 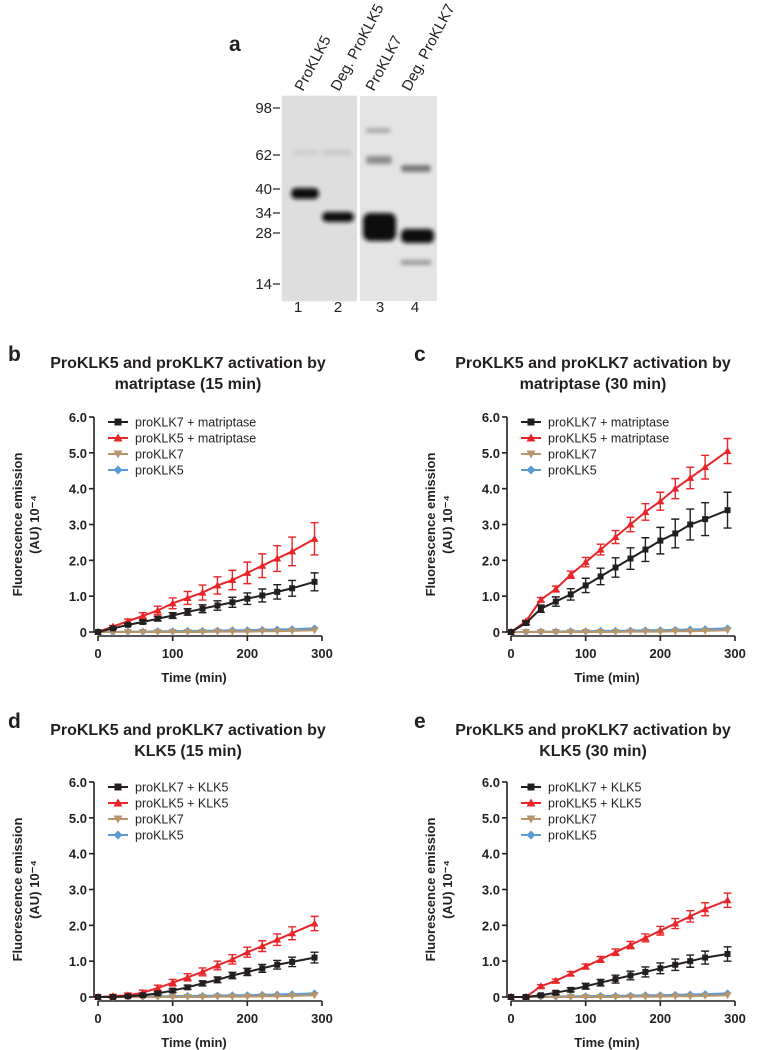 What do you see at coordinates (14, 354) in the screenshot?
I see `panel-letter: b` at bounding box center [14, 354].